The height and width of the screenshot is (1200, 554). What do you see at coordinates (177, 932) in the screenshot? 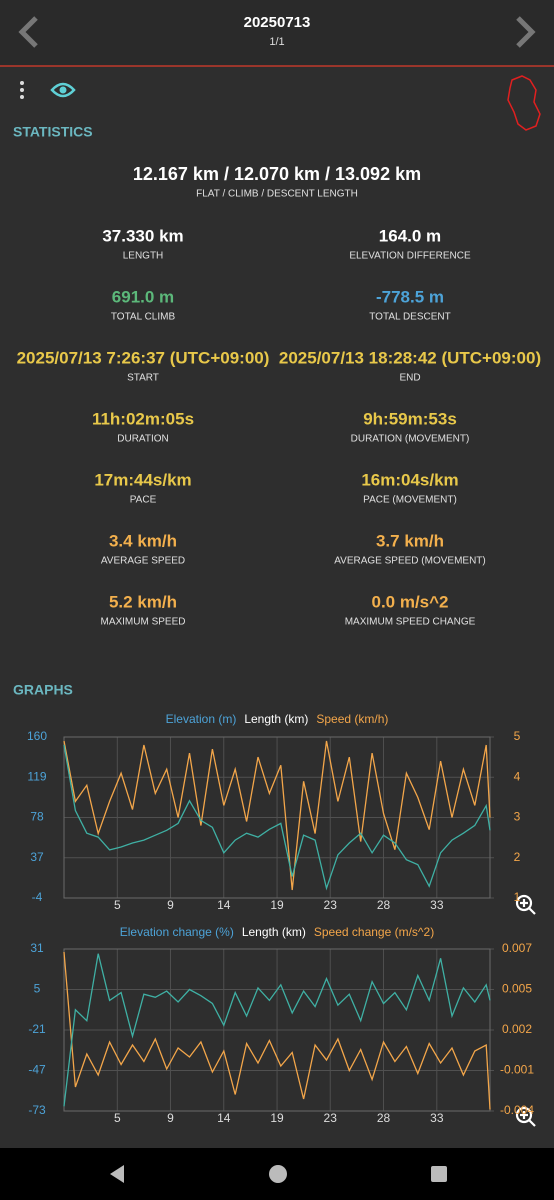
I see `legend-entry: Elevation change (%)` at bounding box center [177, 932].